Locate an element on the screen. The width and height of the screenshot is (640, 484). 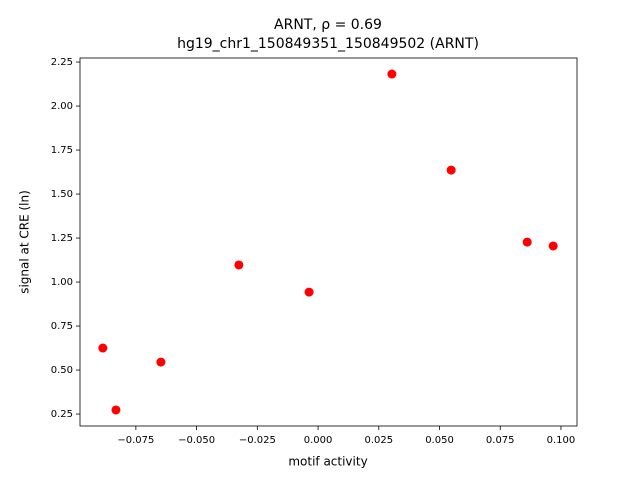
y-tick-label: 1.00 is located at coordinates (62, 282).